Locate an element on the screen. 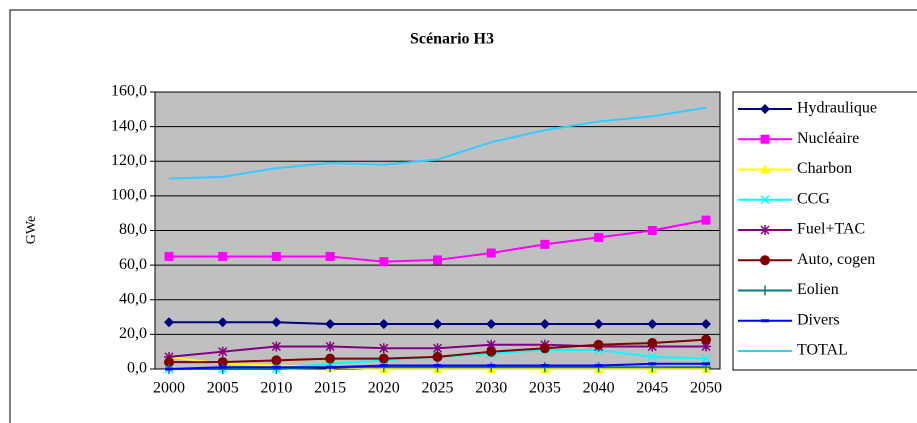  x-tick-label: 2020 is located at coordinates (384, 388).